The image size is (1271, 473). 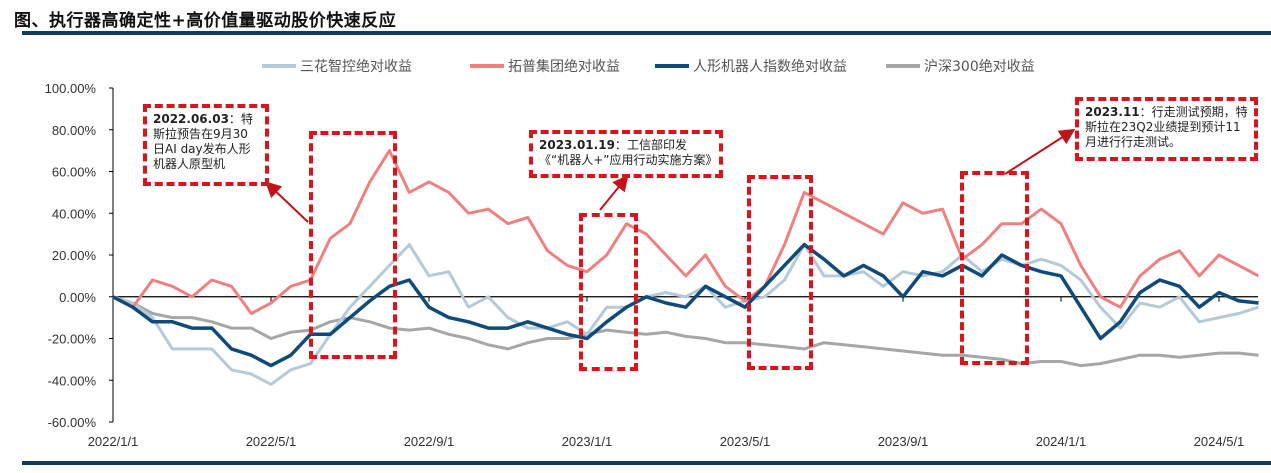 What do you see at coordinates (74, 255) in the screenshot?
I see `y-tick-label: 20.00%` at bounding box center [74, 255].